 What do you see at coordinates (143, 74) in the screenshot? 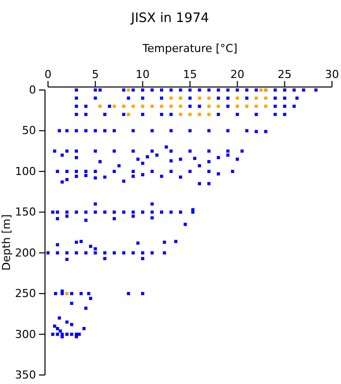
I see `x-tick-label: 10` at bounding box center [143, 74].